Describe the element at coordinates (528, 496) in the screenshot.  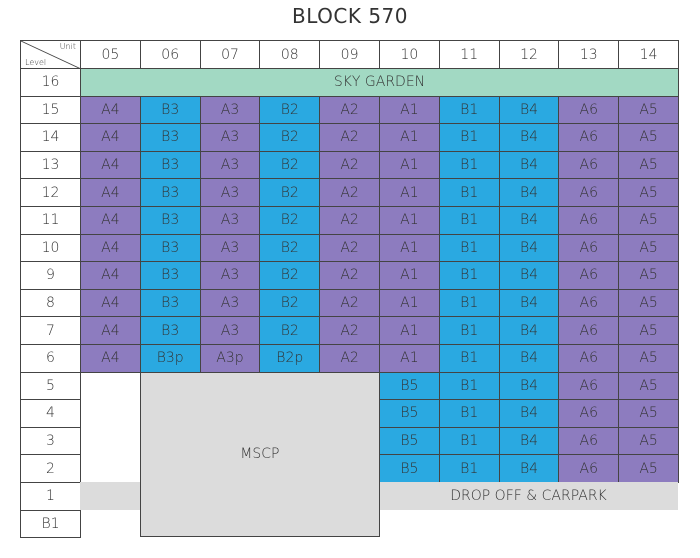
I see `drop-off: DROP OFF & CARPARK` at that location.